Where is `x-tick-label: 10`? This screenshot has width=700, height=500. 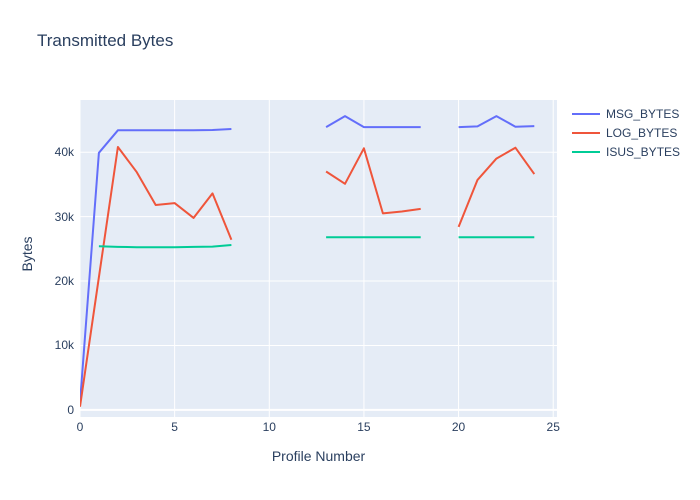
x-tick-label: 10 is located at coordinates (269, 427).